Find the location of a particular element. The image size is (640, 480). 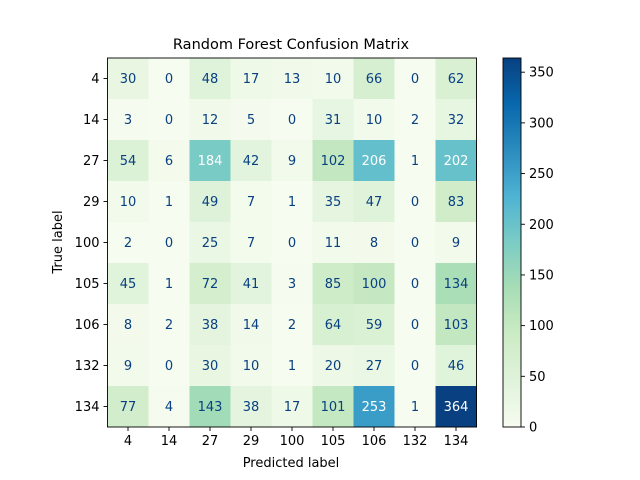

cell-value-label: 364 is located at coordinates (456, 407).